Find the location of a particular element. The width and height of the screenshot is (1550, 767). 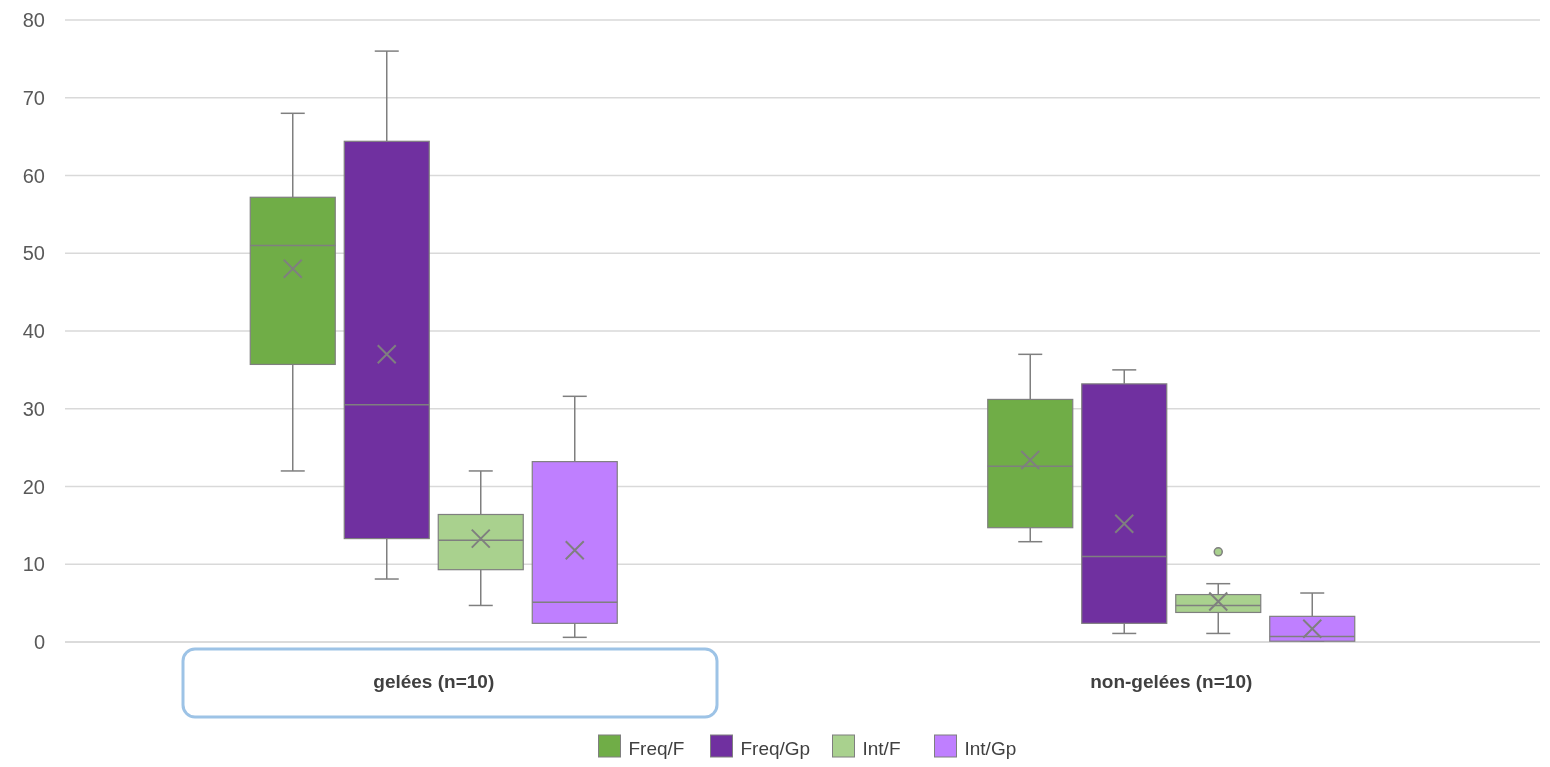

y-tick-label: 20 is located at coordinates (33, 486).